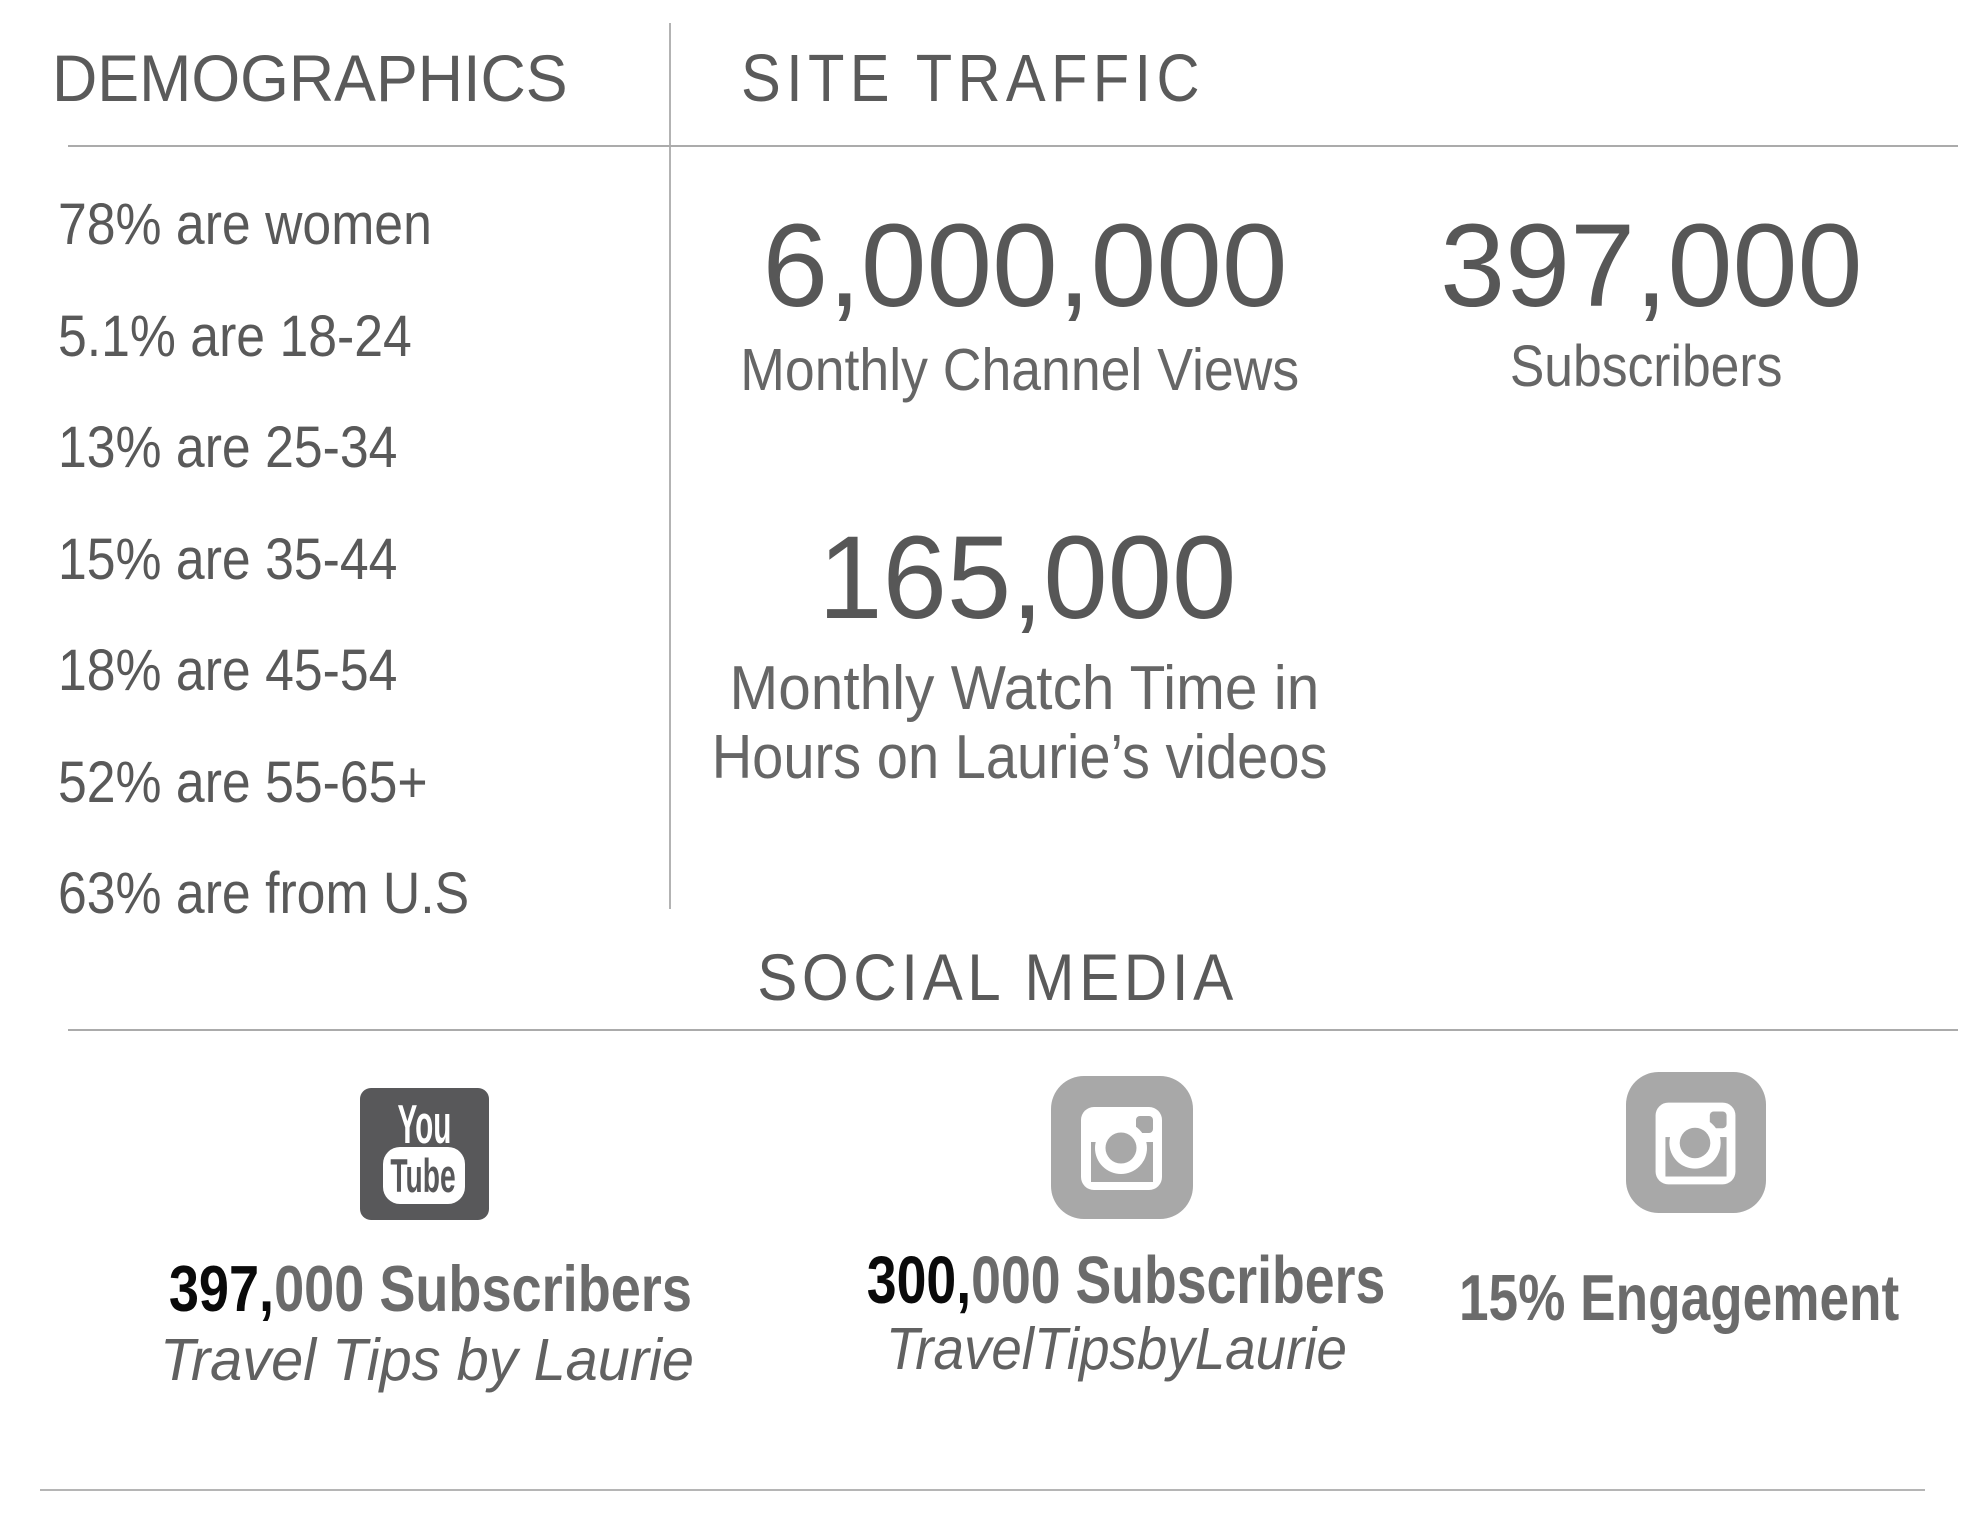  Describe the element at coordinates (425, 1124) in the screenshot. I see `svg-text: You` at that location.